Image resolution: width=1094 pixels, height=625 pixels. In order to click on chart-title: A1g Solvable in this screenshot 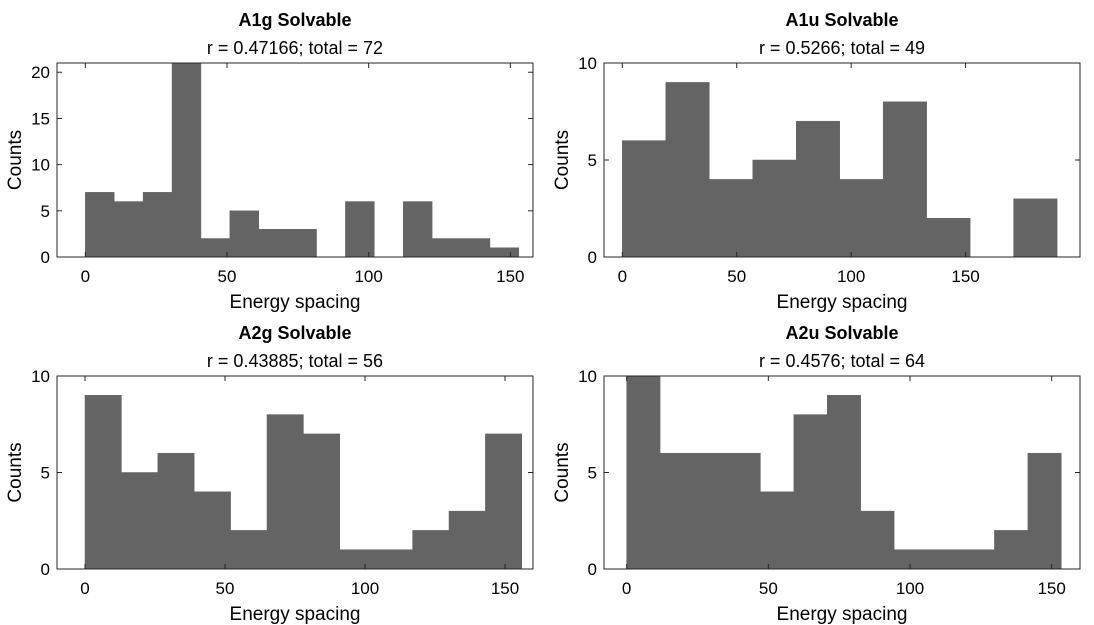, I will do `click(294, 20)`.